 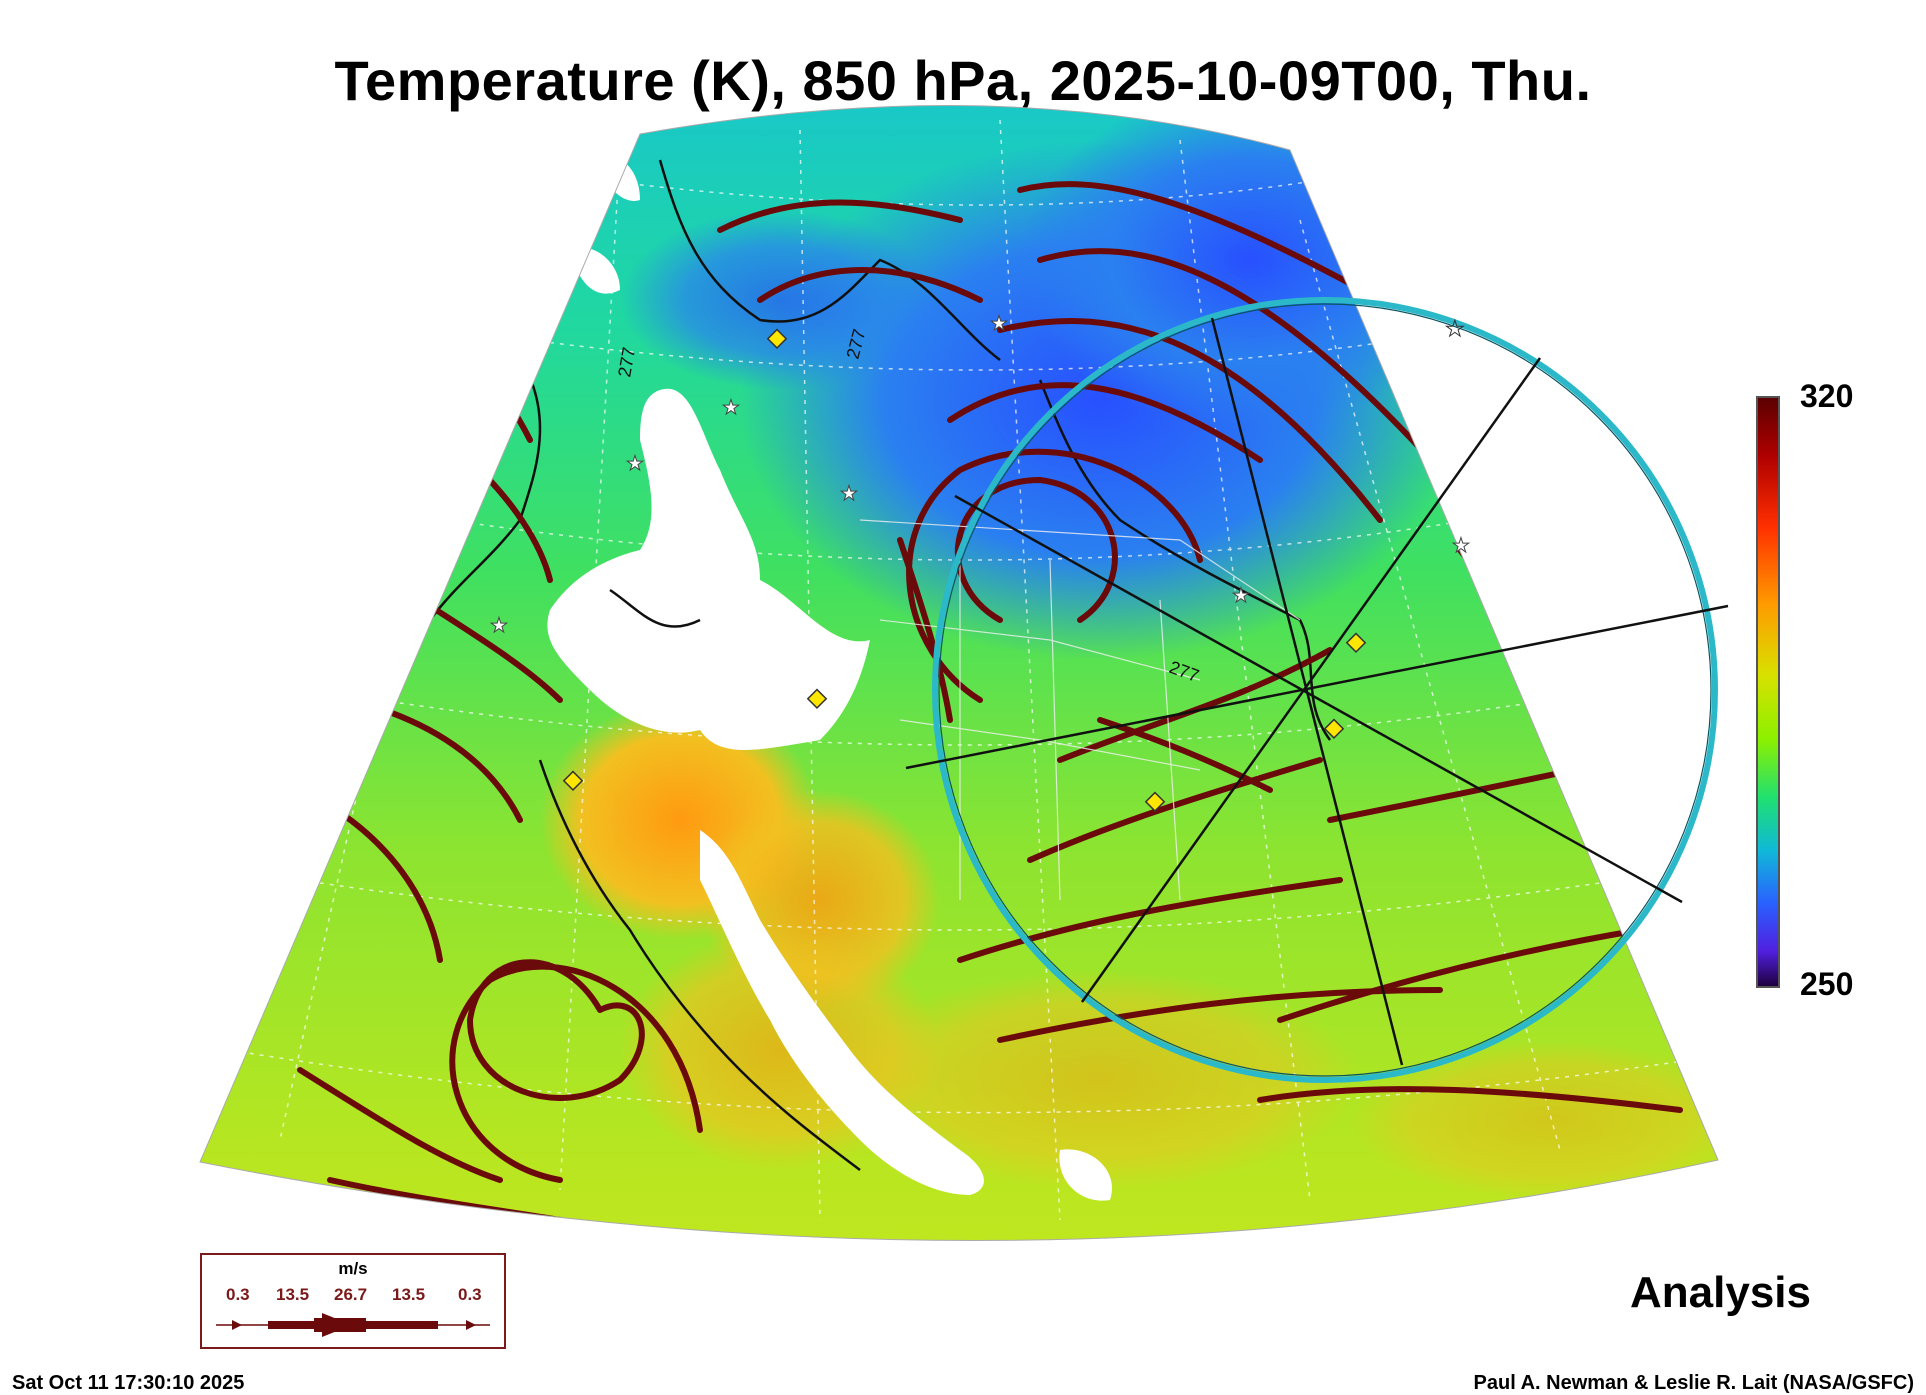 I want to click on wind-legend-arrow, so click(x=353, y=1325).